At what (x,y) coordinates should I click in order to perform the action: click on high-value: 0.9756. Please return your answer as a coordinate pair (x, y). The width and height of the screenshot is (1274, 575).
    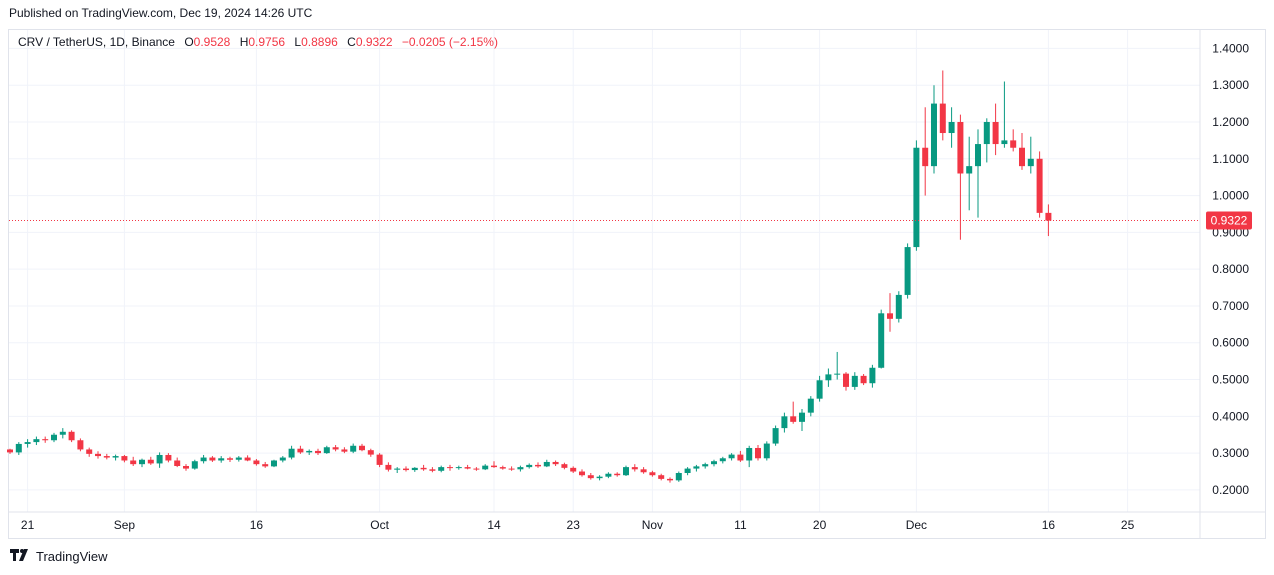
    Looking at the image, I should click on (267, 42).